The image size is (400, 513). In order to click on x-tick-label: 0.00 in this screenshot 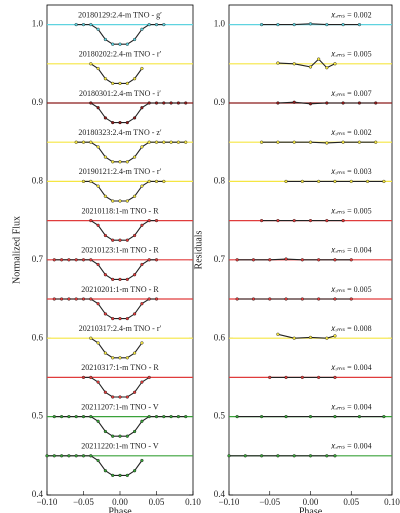, I will do `click(311, 502)`.